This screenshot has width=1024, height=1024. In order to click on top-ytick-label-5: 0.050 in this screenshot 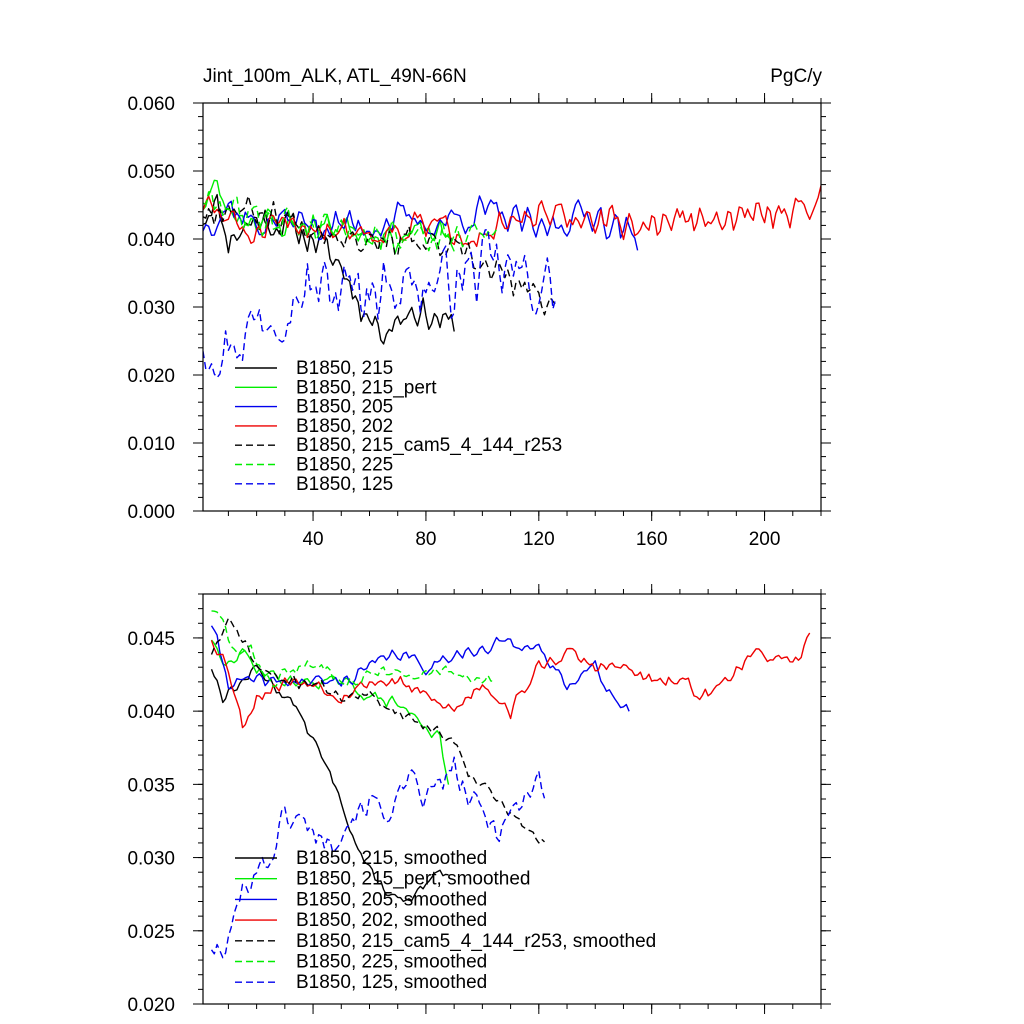, I will do `click(151, 172)`.